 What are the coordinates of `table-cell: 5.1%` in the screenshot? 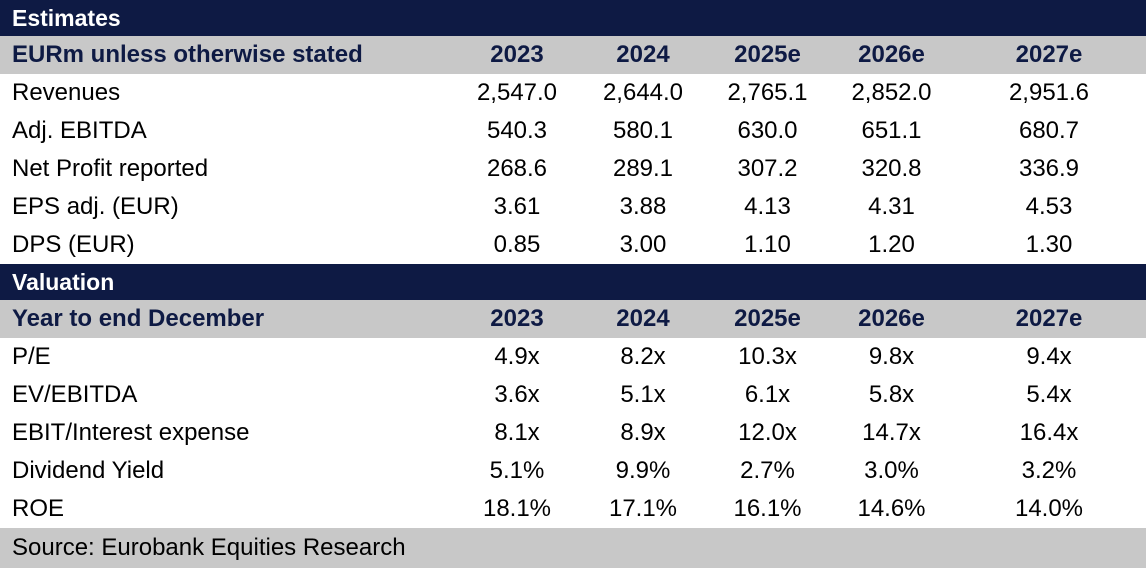 It's located at (517, 470).